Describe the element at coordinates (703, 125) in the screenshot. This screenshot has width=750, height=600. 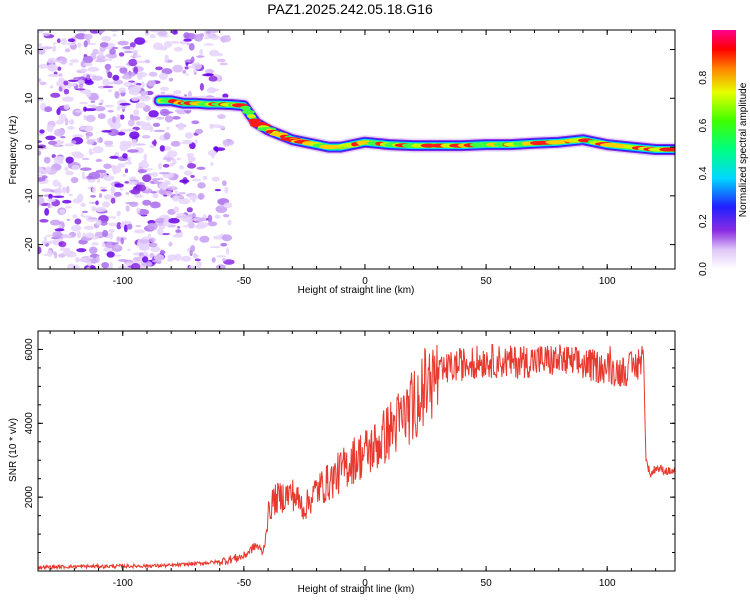
I see `colorbar-tick-label: 0.6` at that location.